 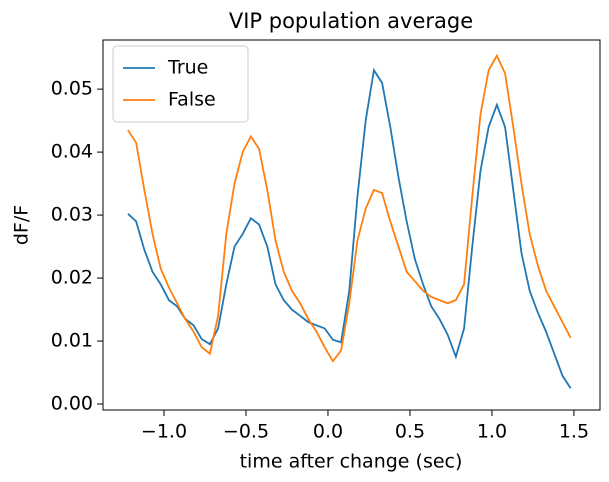 What do you see at coordinates (72, 278) in the screenshot?
I see `y-tick-label: 0.02` at bounding box center [72, 278].